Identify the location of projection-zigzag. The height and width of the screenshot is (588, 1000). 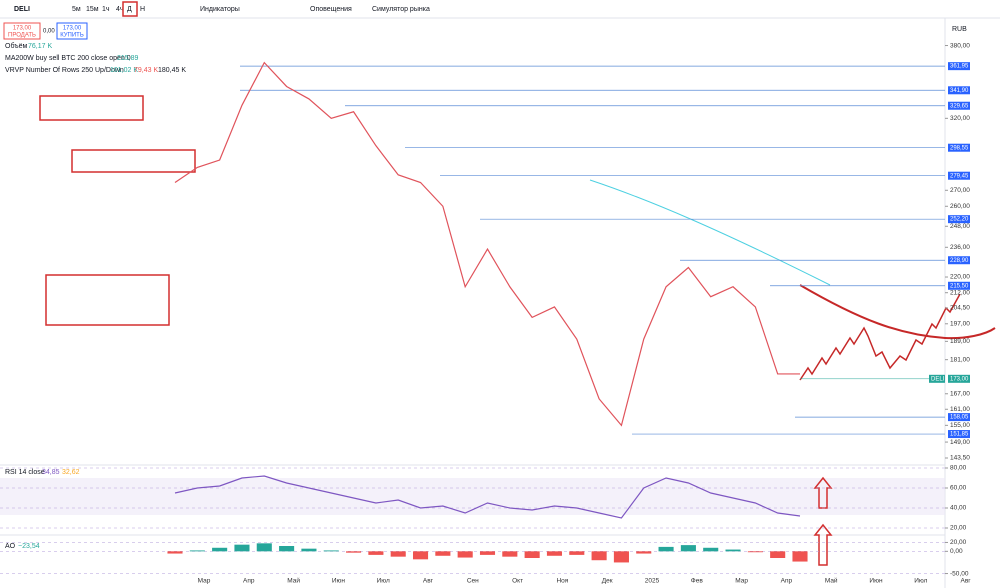
(880, 337).